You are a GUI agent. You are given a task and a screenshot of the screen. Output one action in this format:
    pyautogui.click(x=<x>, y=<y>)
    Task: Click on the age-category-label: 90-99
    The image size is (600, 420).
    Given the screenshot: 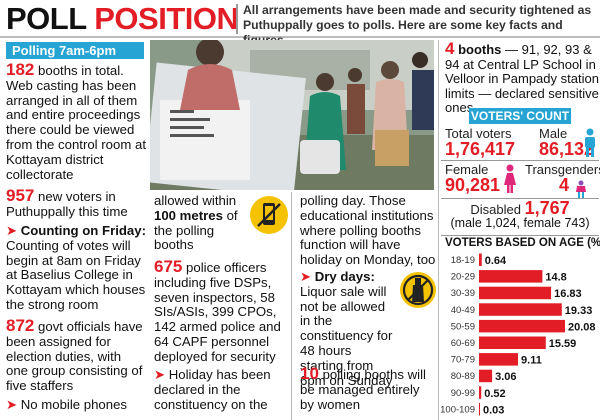 What is the action you would take?
    pyautogui.click(x=463, y=393)
    